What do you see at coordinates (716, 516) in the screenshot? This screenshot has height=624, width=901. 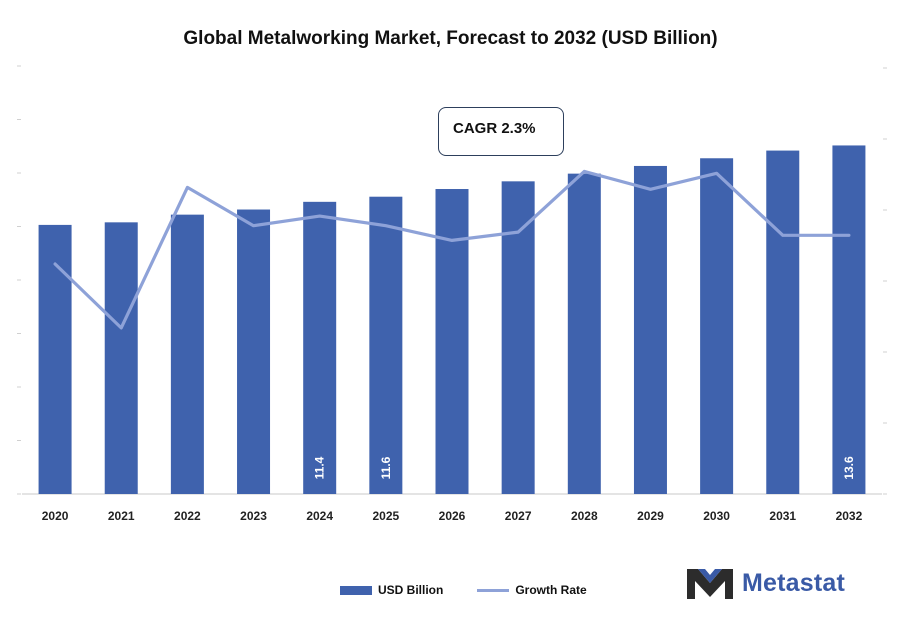 I see `x-tick-2030: 2030` at bounding box center [716, 516].